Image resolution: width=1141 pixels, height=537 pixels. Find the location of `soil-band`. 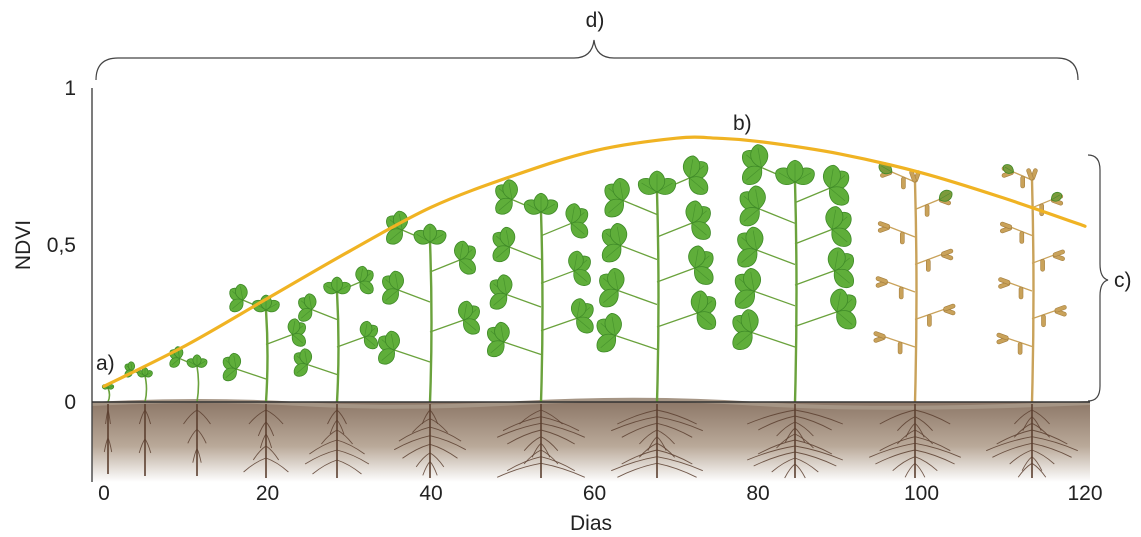

soil-band is located at coordinates (591, 442).